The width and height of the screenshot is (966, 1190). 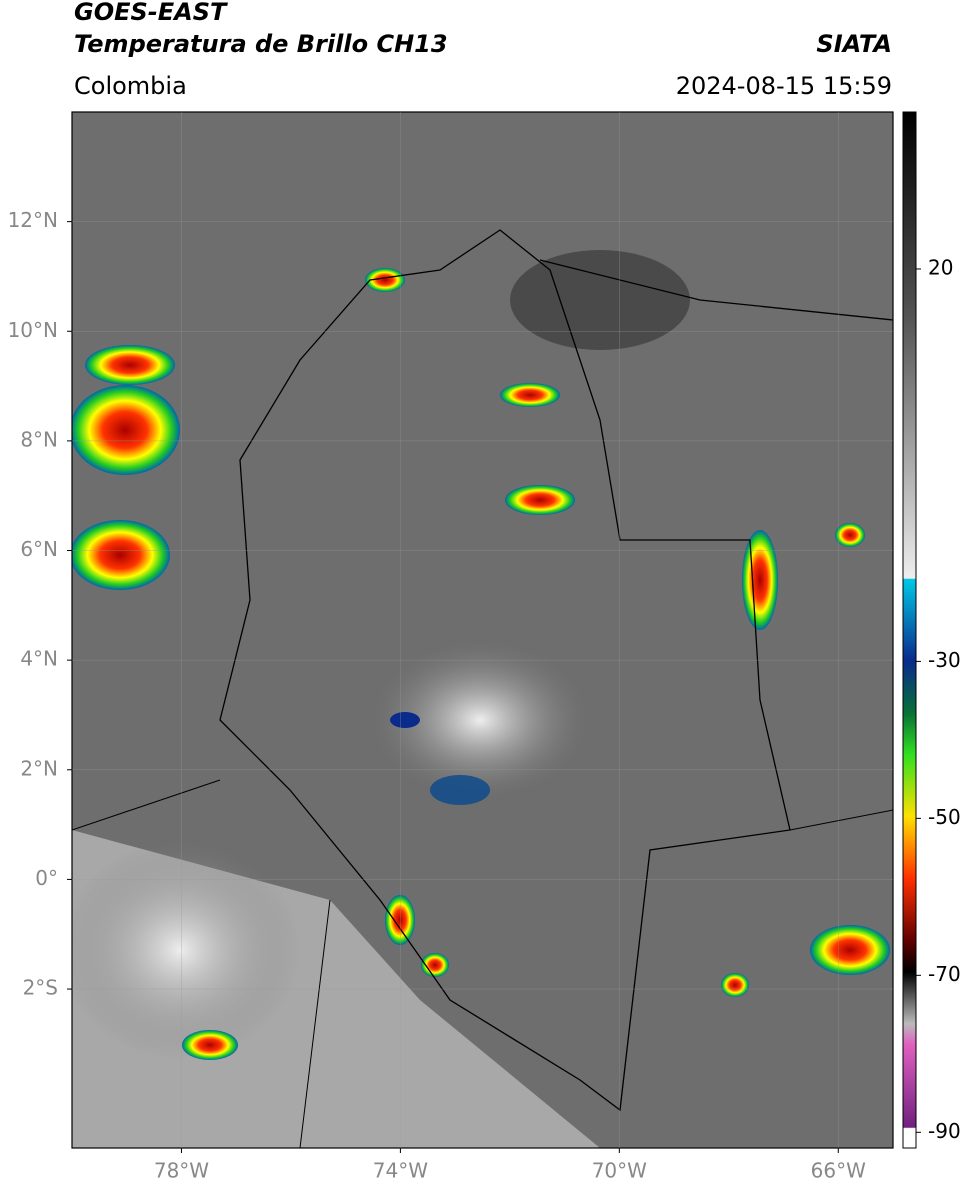 What do you see at coordinates (784, 86) in the screenshot?
I see `datetime: 2024-08-15 15:59` at bounding box center [784, 86].